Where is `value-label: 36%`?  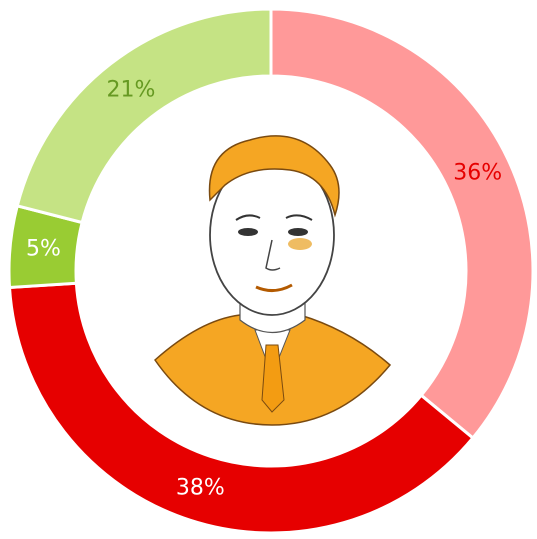 value-label: 36% is located at coordinates (477, 173).